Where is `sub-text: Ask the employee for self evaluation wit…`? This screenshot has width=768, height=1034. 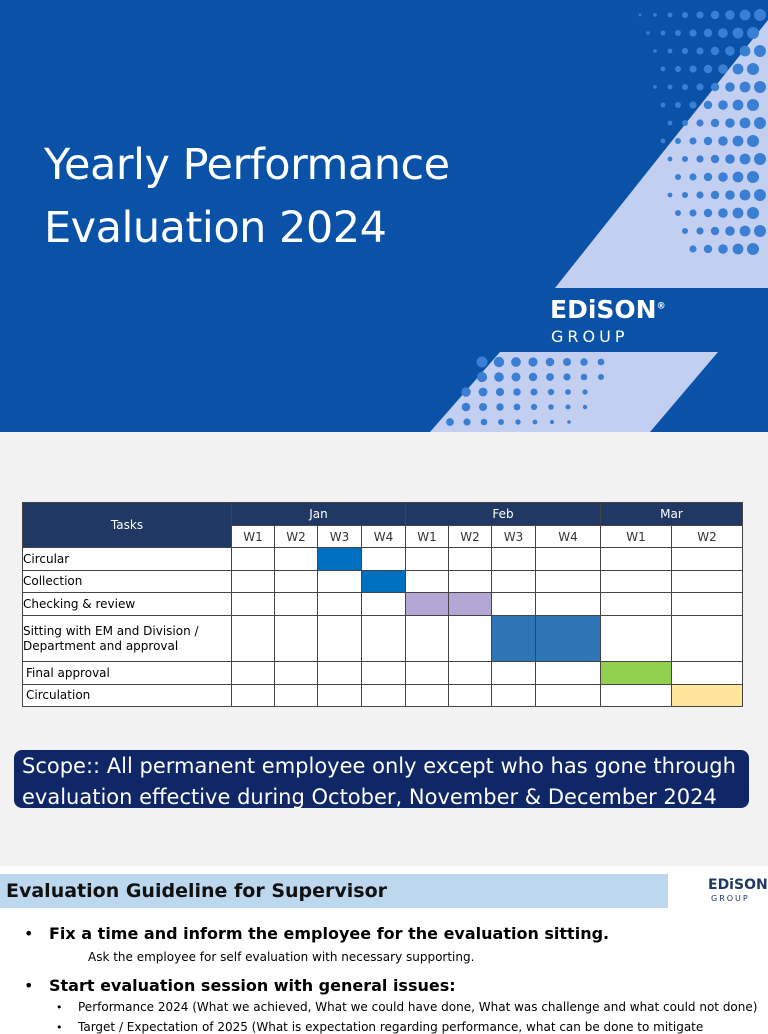 sub-text: Ask the employee for self evaluation wit… is located at coordinates (281, 957).